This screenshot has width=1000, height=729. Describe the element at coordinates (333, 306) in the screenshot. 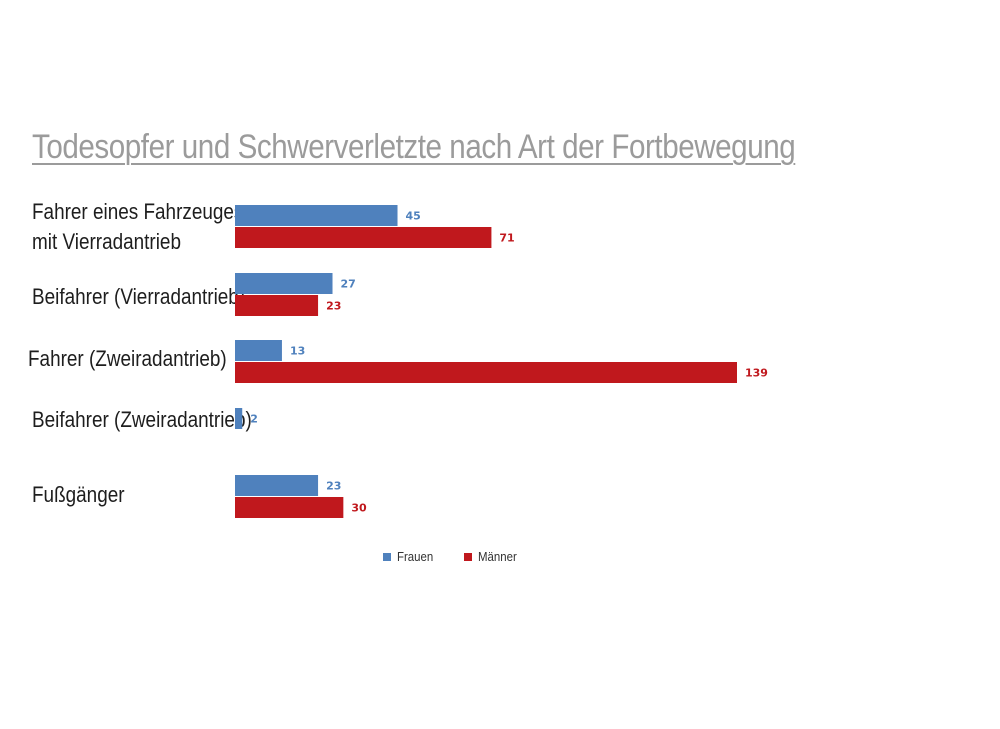

I see `value-label-männer-1: 23` at that location.